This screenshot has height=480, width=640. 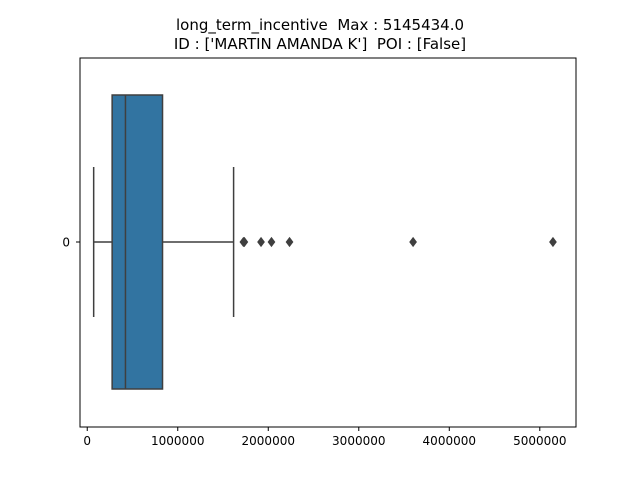 I want to click on chart-title-line-2: ID : ['MARTIN AMANDA K'] POI : [False], so click(x=320, y=44).